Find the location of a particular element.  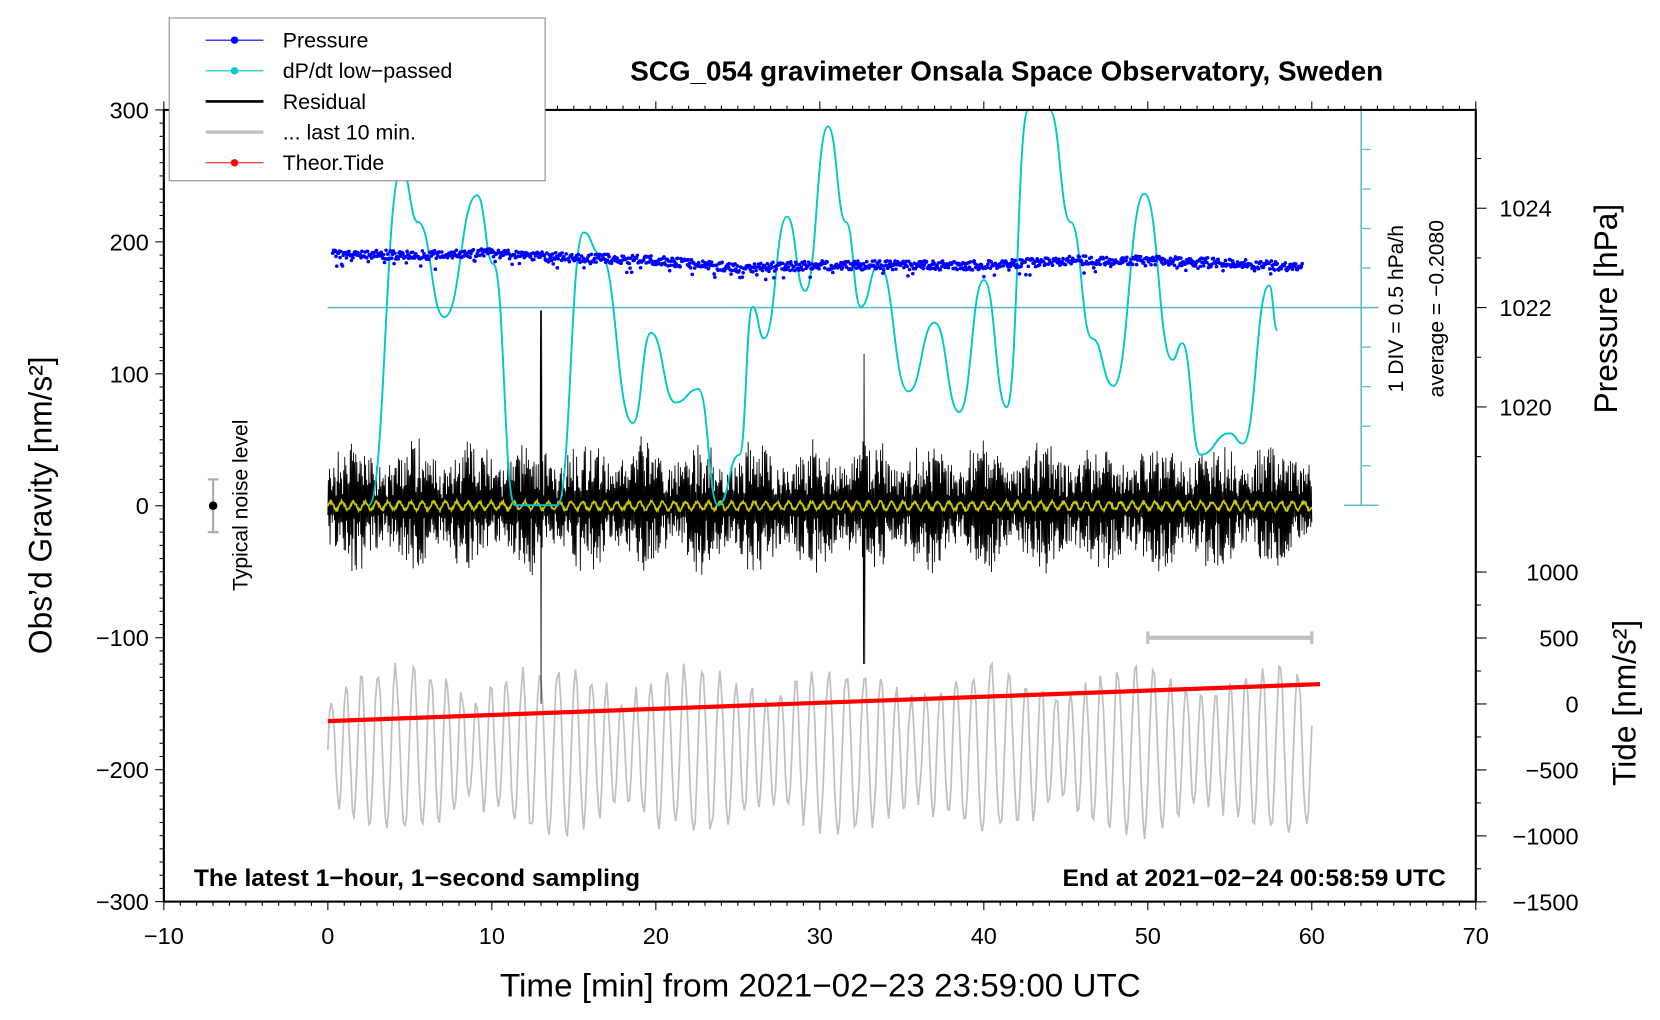

x-axis-label: Time [min] from 2021−02−23 23:59:00 UTC is located at coordinates (820, 985).